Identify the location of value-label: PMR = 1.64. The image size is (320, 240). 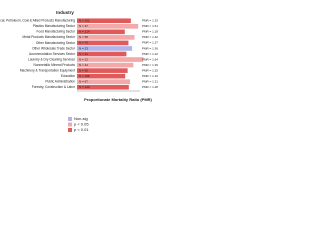
(150, 59).